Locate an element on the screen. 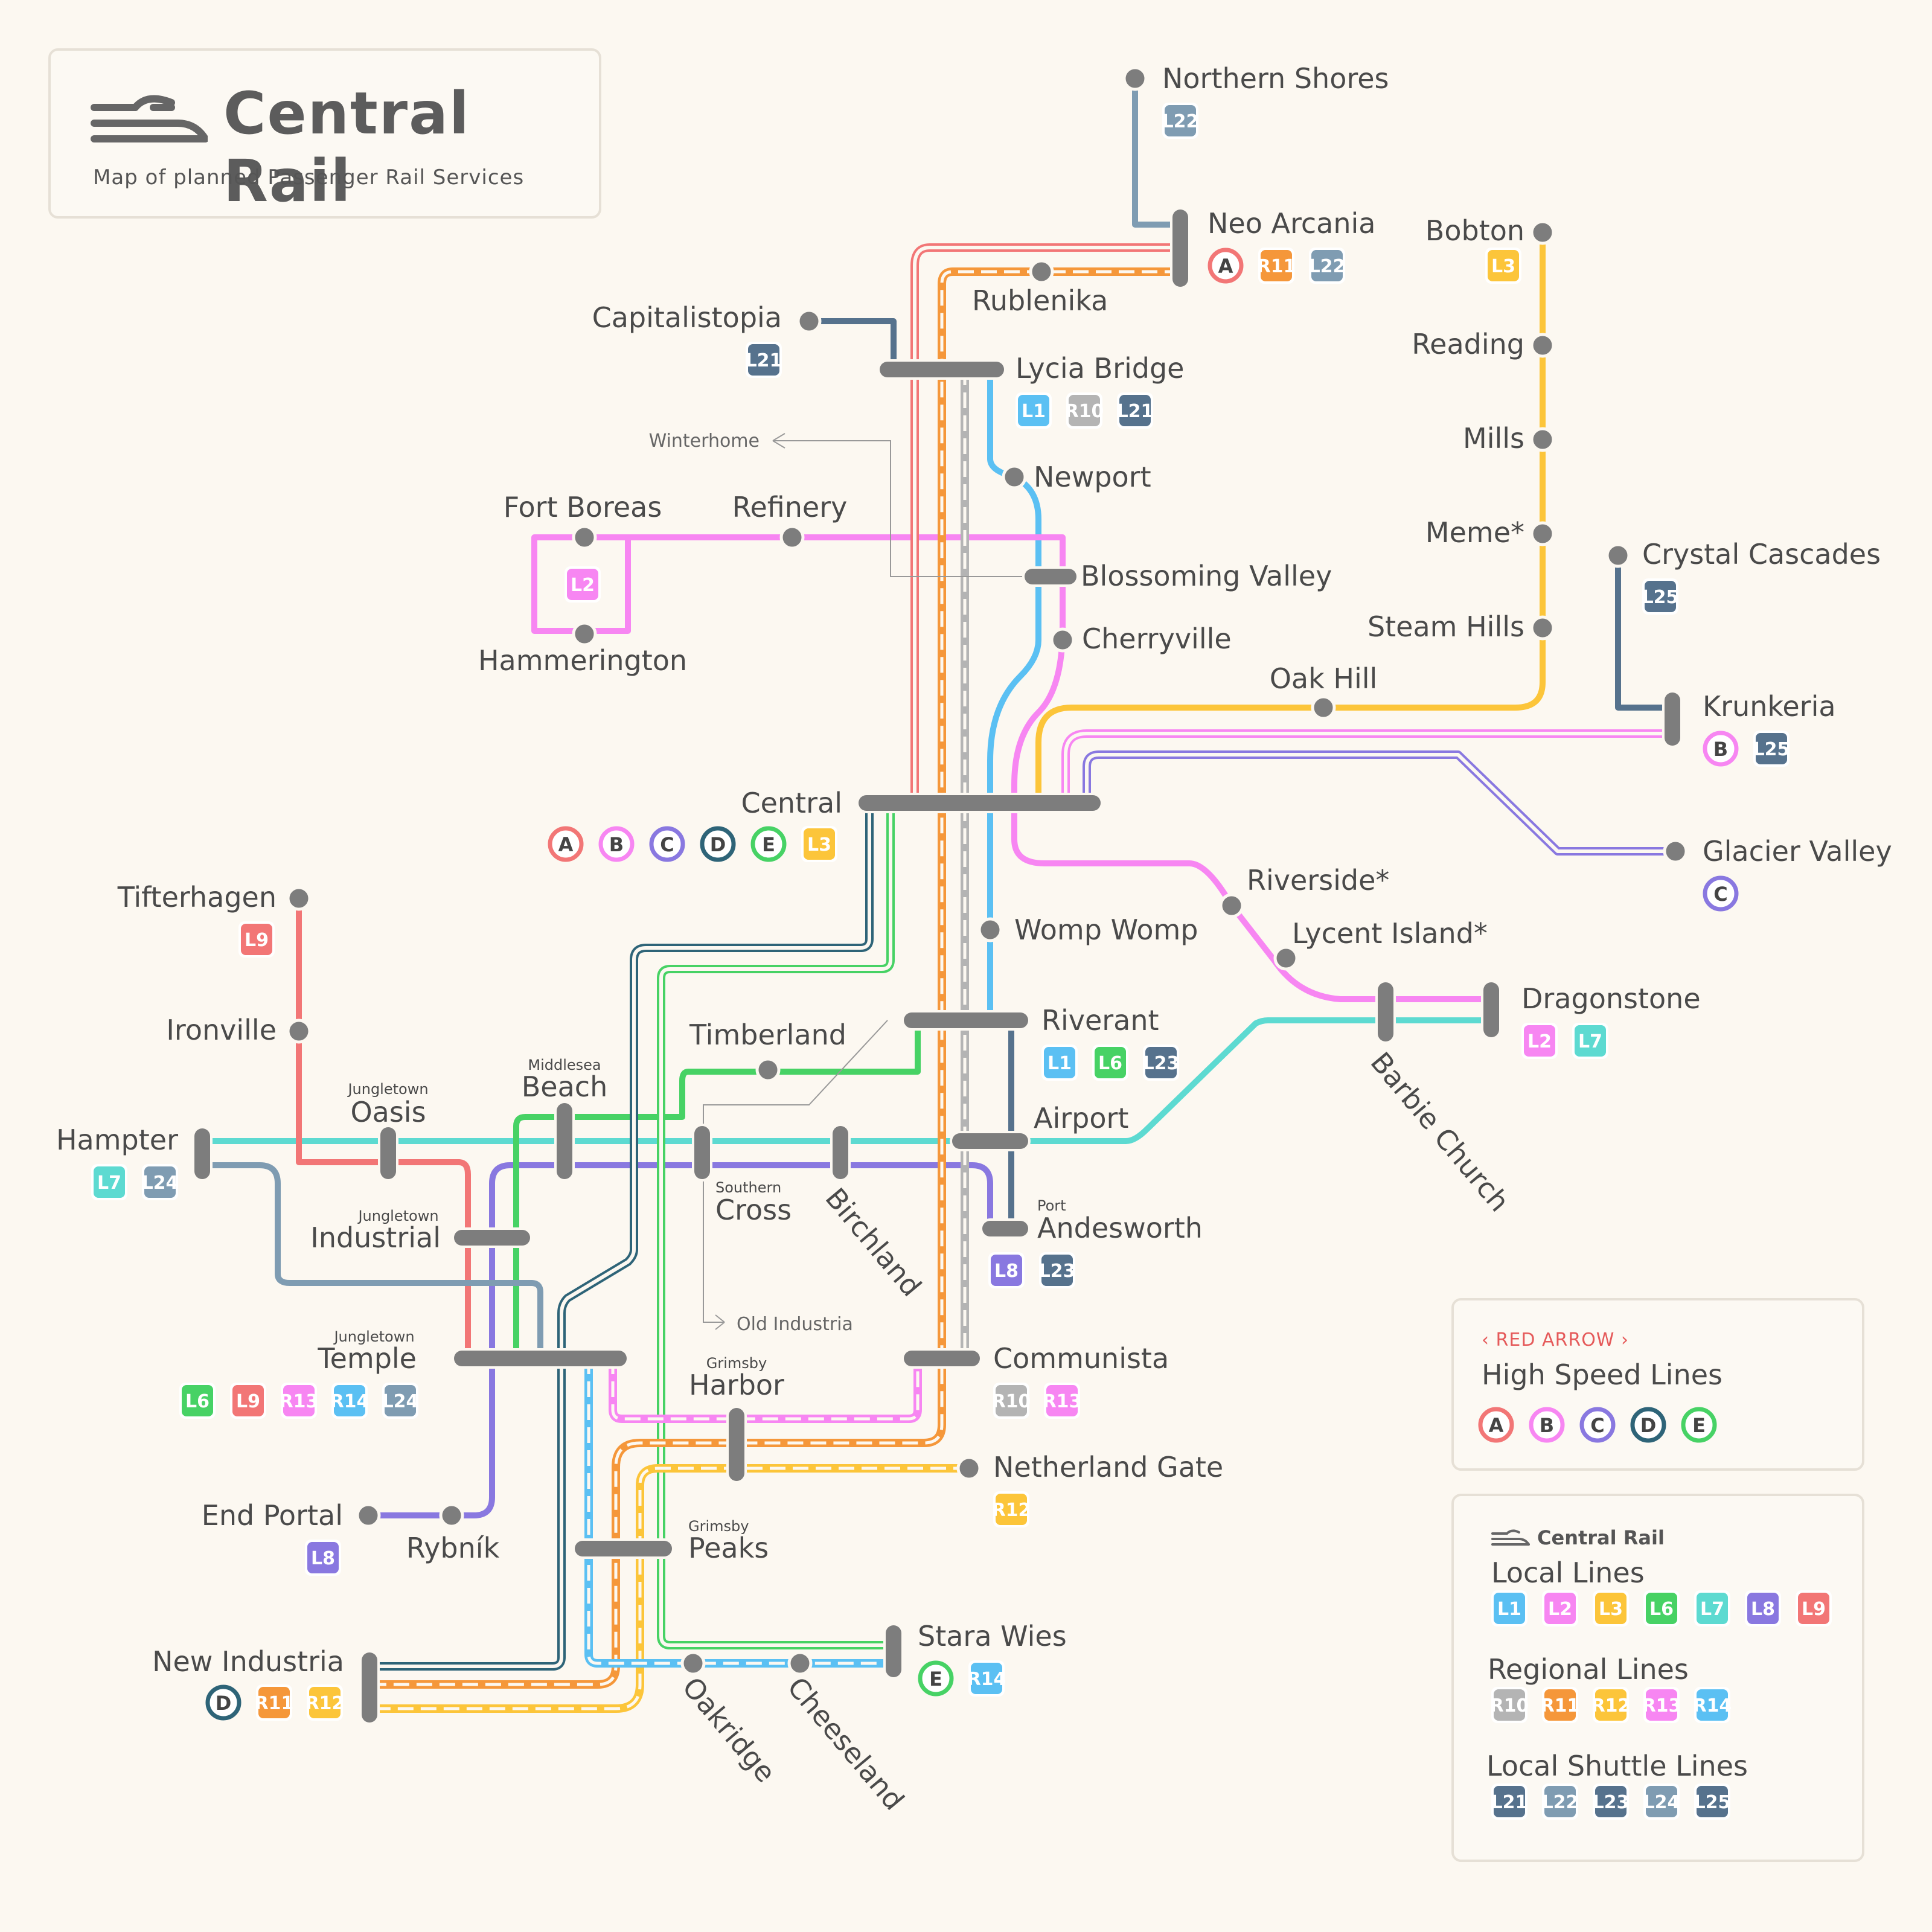  station-dot-rublenika is located at coordinates (1041, 271).